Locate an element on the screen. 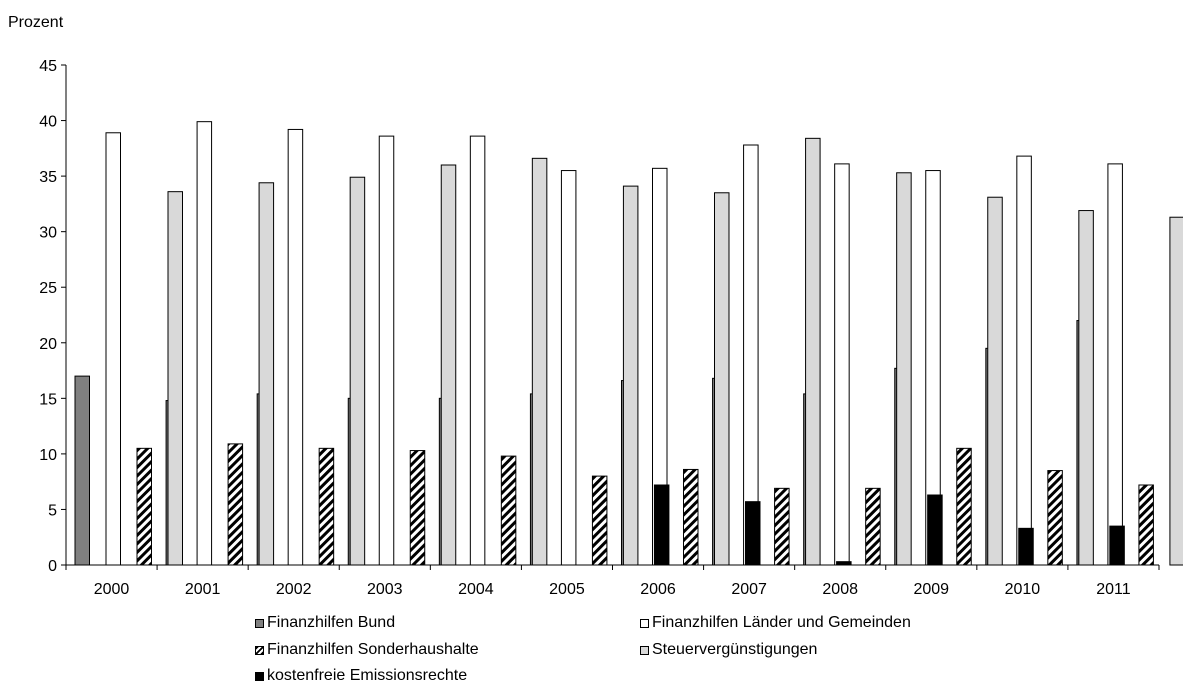  legend-label: Finanzhilfen Bund is located at coordinates (331, 622).